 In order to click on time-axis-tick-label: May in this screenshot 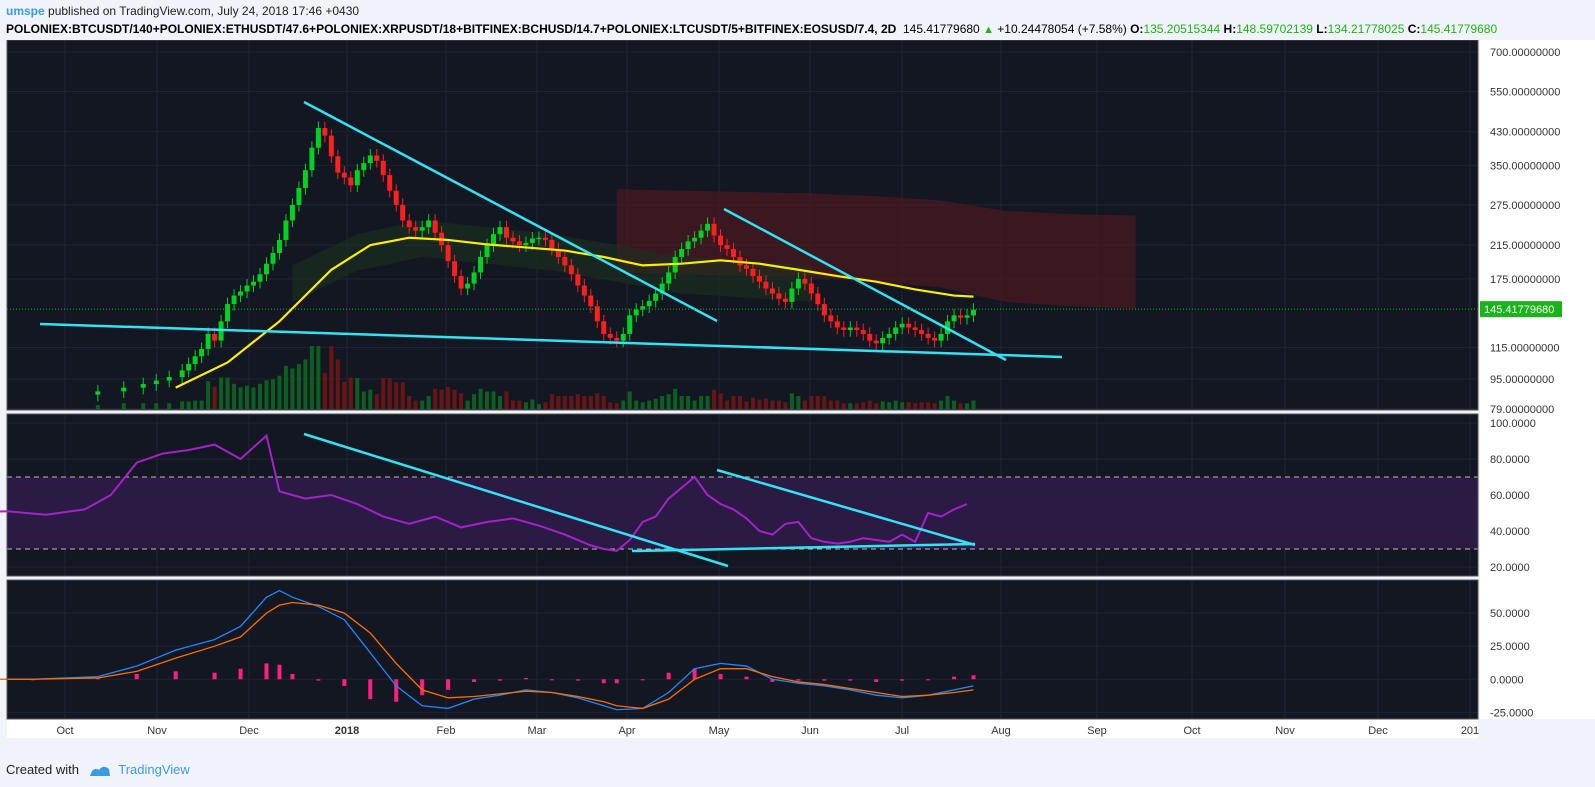, I will do `click(719, 731)`.